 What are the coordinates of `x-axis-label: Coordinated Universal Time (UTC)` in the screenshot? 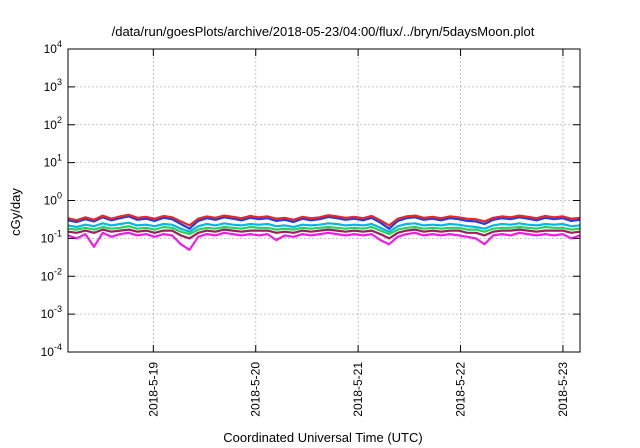 It's located at (322, 437).